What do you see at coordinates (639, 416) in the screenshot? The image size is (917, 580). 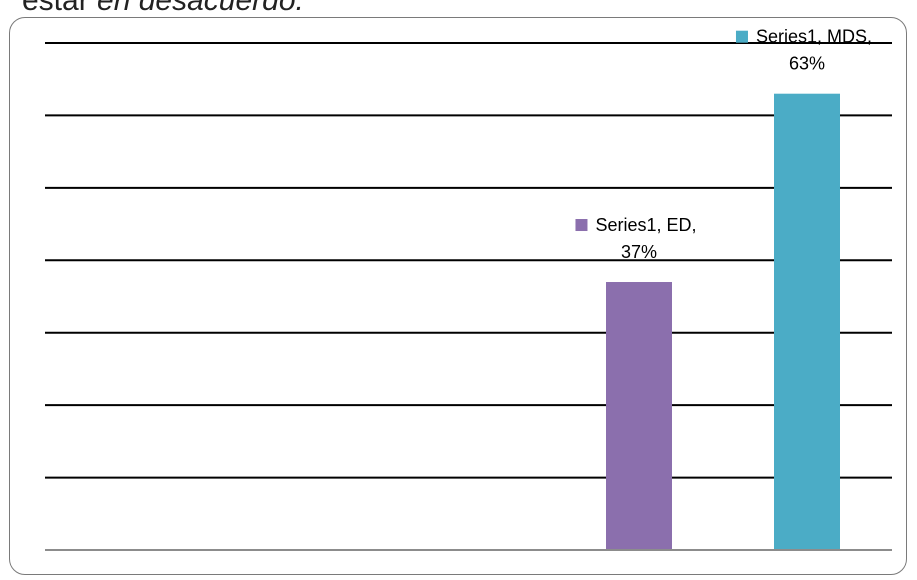 I see `bar-ed` at bounding box center [639, 416].